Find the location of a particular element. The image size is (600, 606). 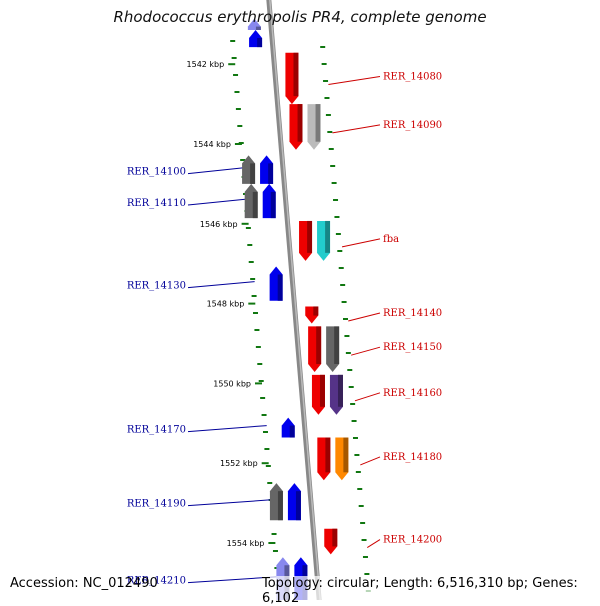

gene-label: RER_14160 is located at coordinates (412, 393).